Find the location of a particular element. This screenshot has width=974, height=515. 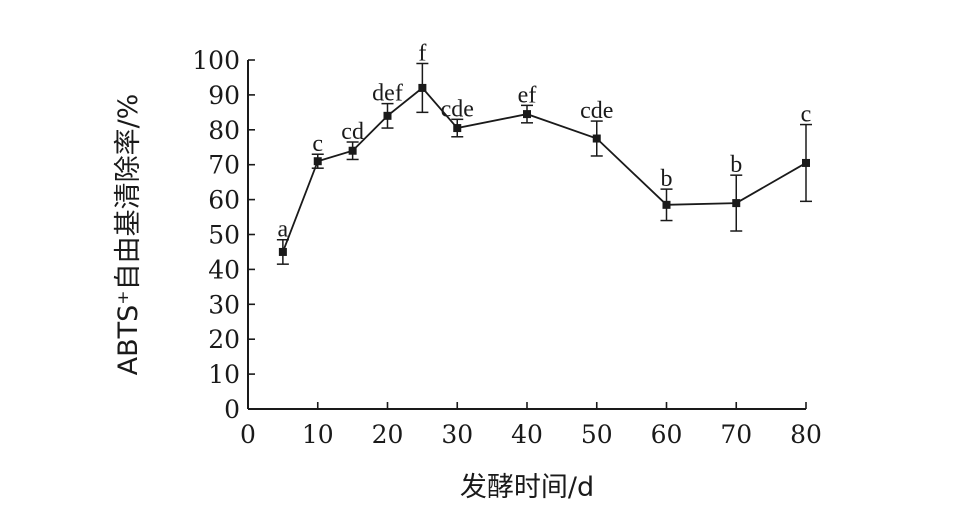

significance-label: a is located at coordinates (283, 230).